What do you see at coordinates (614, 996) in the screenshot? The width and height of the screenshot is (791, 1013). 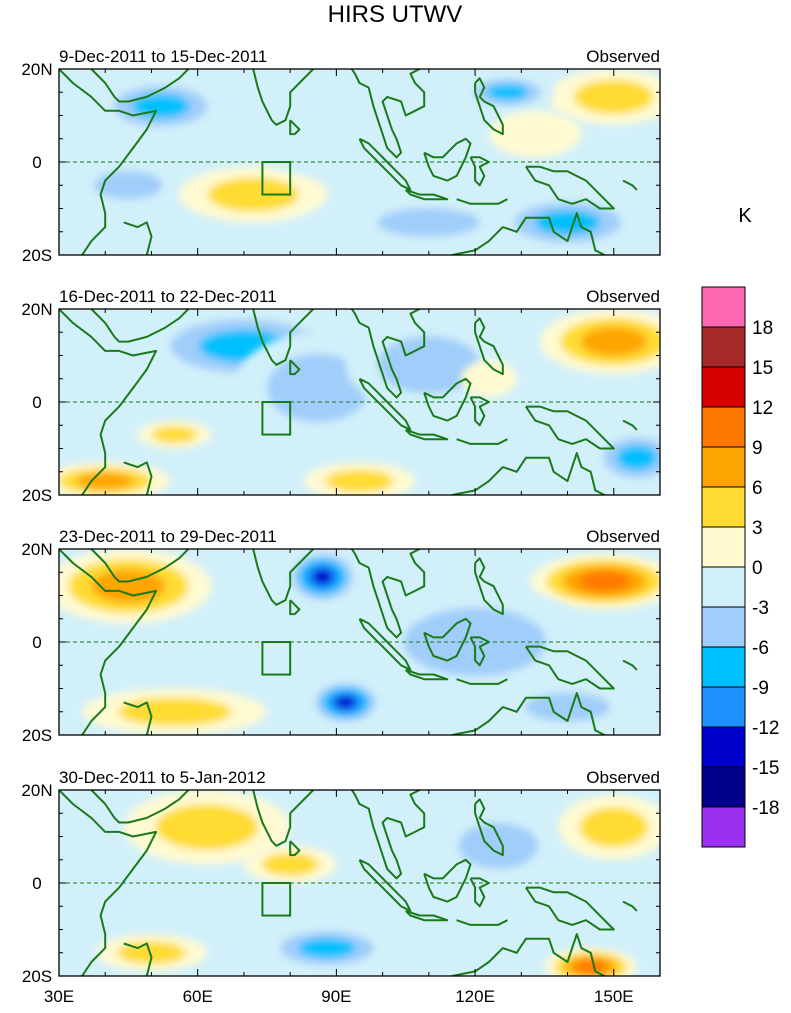 I see `x-tick-label: 150E` at bounding box center [614, 996].